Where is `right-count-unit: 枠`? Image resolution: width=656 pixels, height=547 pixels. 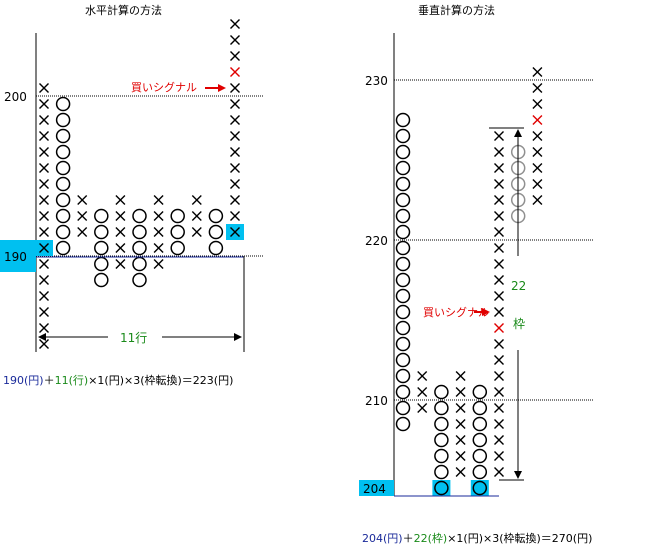 right-count-unit: 枠 is located at coordinates (519, 324).